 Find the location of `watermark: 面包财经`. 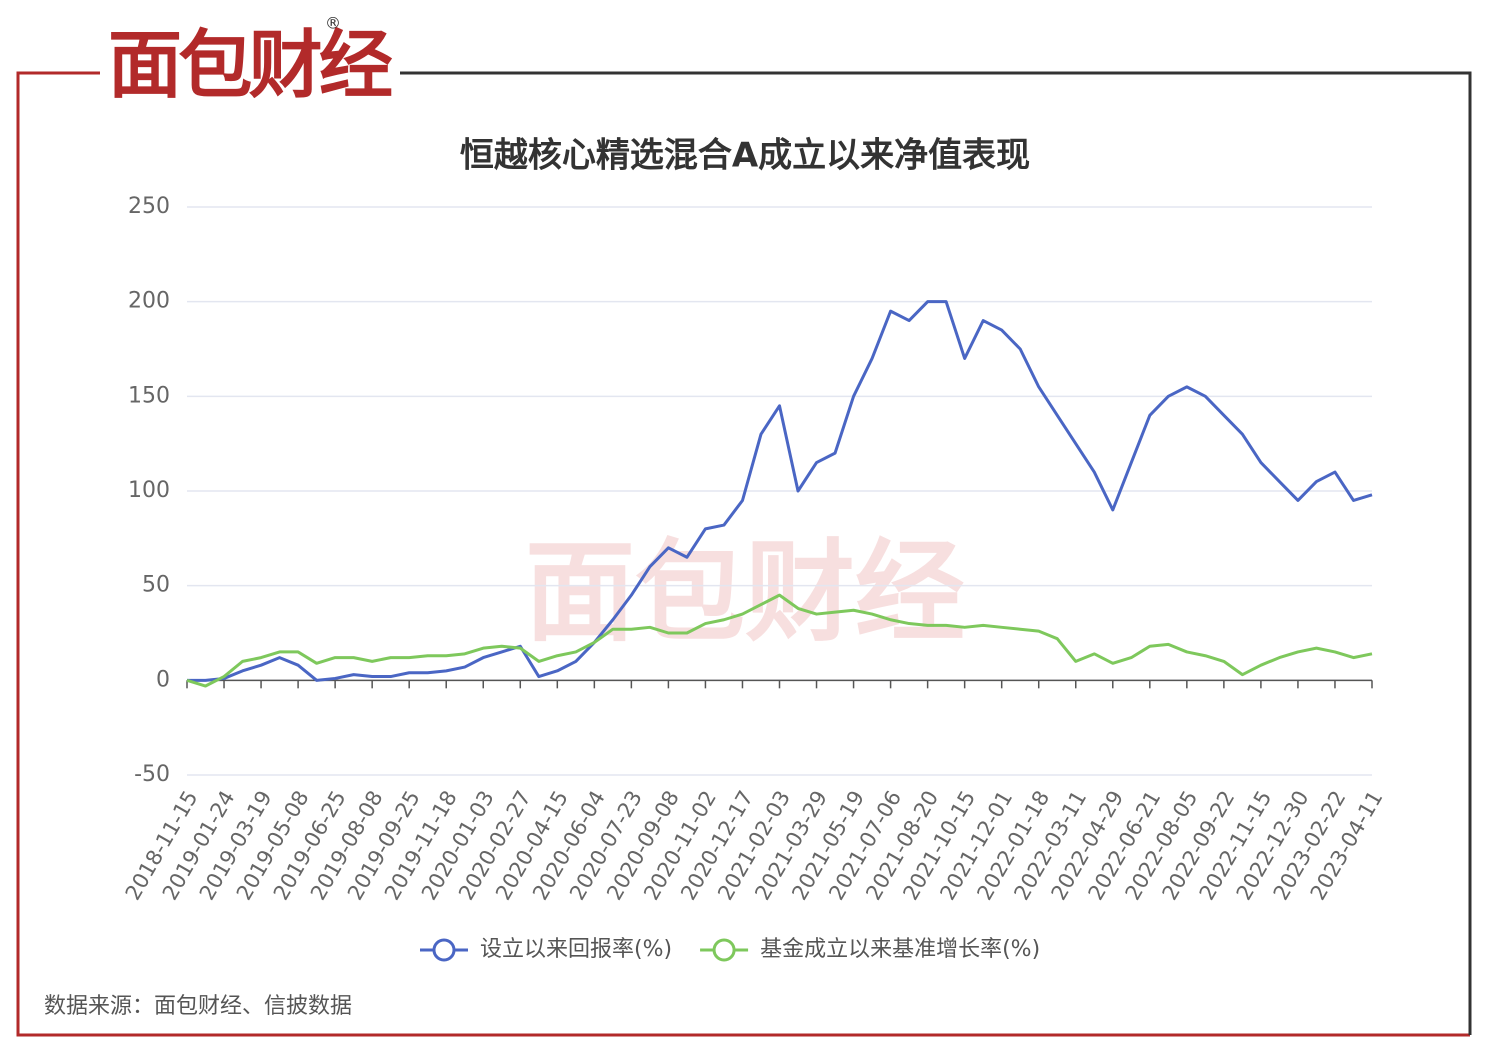

watermark: 面包财经 is located at coordinates (745, 592).